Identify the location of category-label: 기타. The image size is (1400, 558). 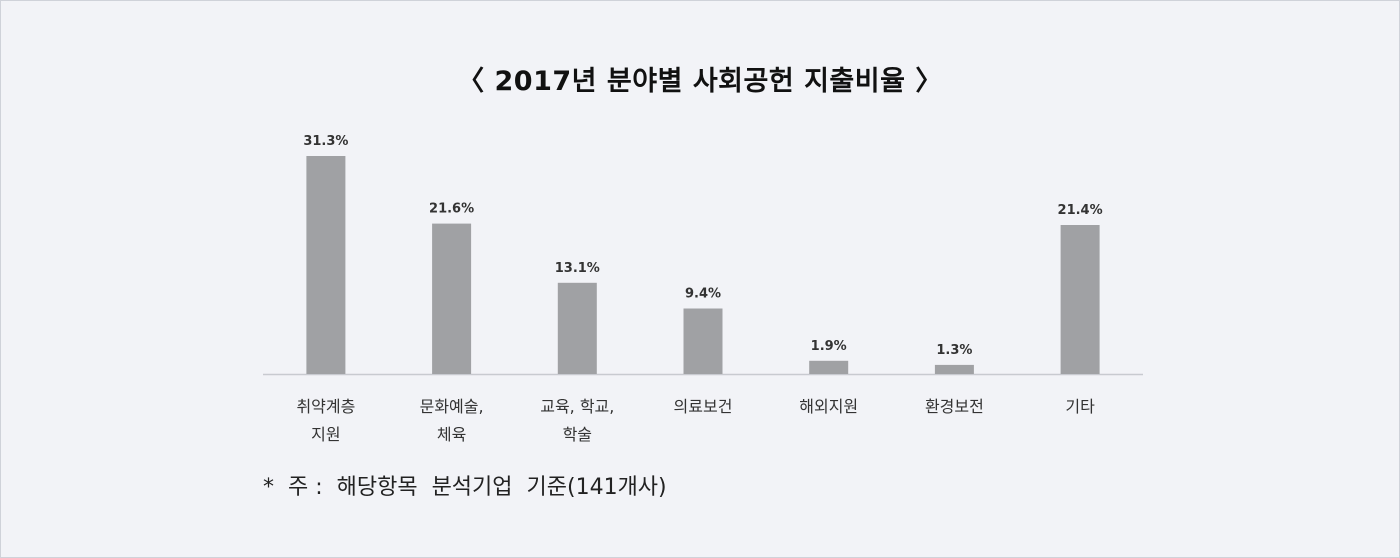
(1080, 406).